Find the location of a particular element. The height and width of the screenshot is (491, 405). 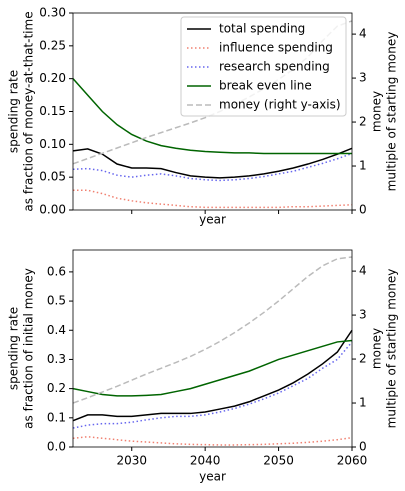

legend-label: total spending is located at coordinates (262, 29).